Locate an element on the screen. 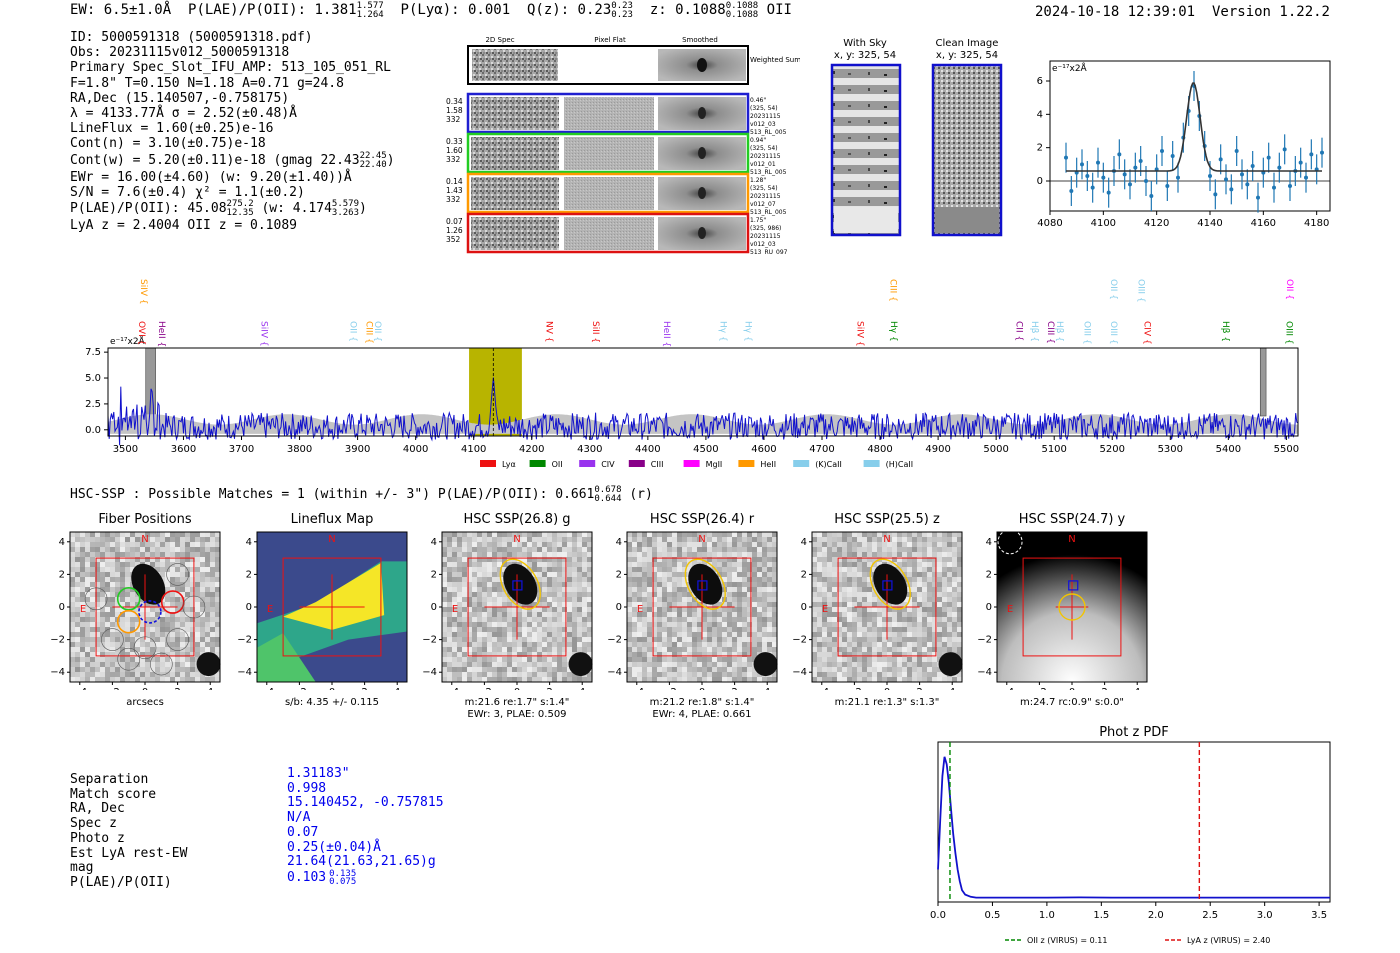 This screenshot has width=1400, height=953. clean-image-panel: Clean Image x, y: 325, 54 is located at coordinates (967, 50).